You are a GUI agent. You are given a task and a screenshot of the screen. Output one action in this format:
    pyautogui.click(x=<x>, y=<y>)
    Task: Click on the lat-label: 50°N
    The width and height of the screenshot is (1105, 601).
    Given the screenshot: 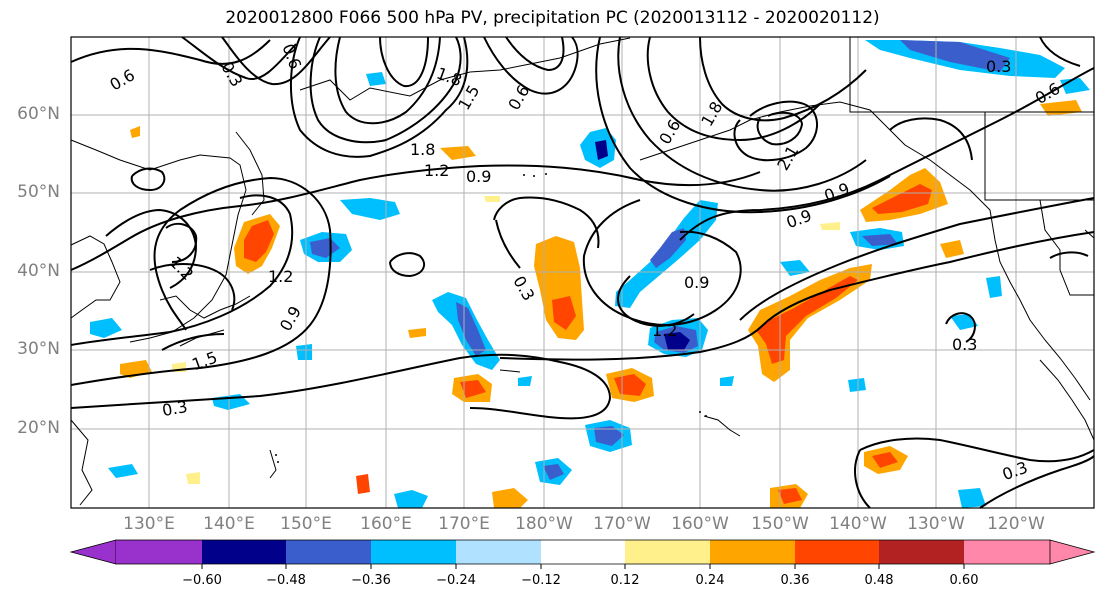 What is the action you would take?
    pyautogui.click(x=38, y=192)
    